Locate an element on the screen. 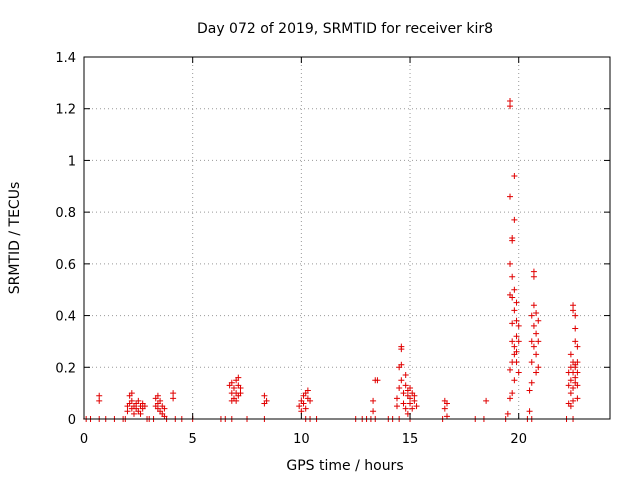  x-tick-label: 10 is located at coordinates (301, 439).